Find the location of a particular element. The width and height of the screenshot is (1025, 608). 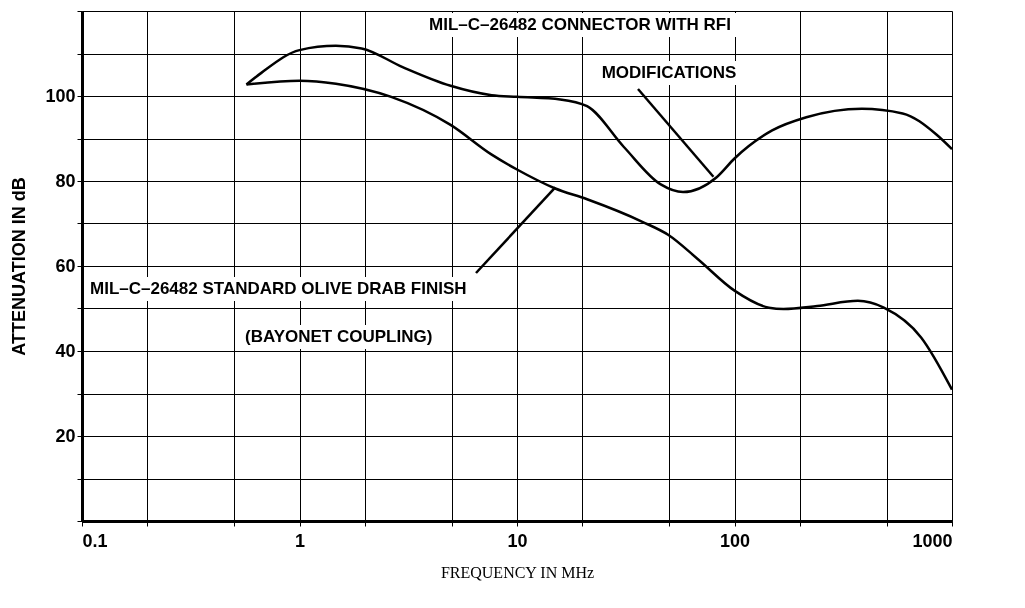

x-axis-title: FREQUENCY IN MHz is located at coordinates (517, 572).